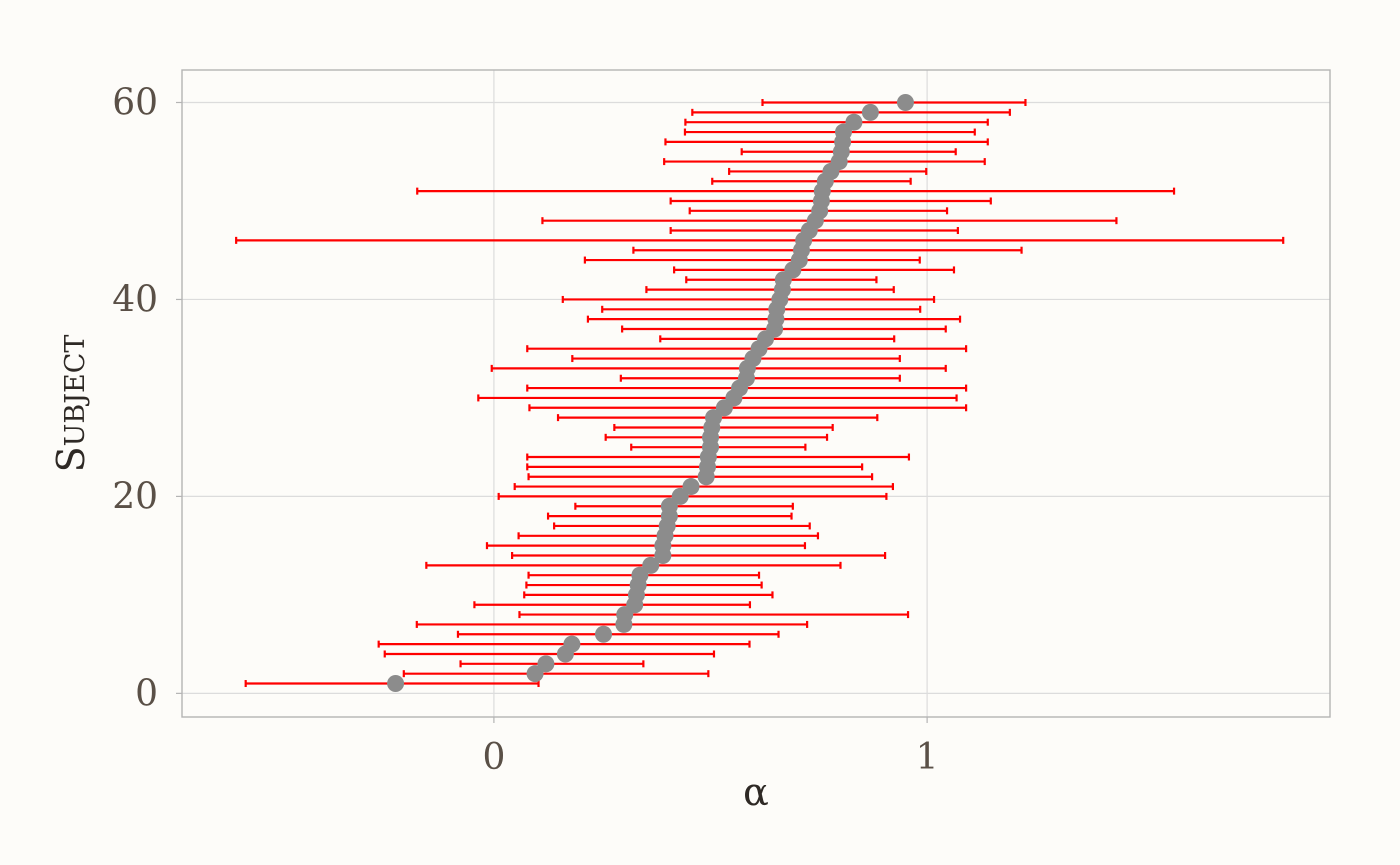 The width and height of the screenshot is (1400, 865). Describe the element at coordinates (147, 398) in the screenshot. I see `y-axis-ticks: 0 20 40 60` at that location.